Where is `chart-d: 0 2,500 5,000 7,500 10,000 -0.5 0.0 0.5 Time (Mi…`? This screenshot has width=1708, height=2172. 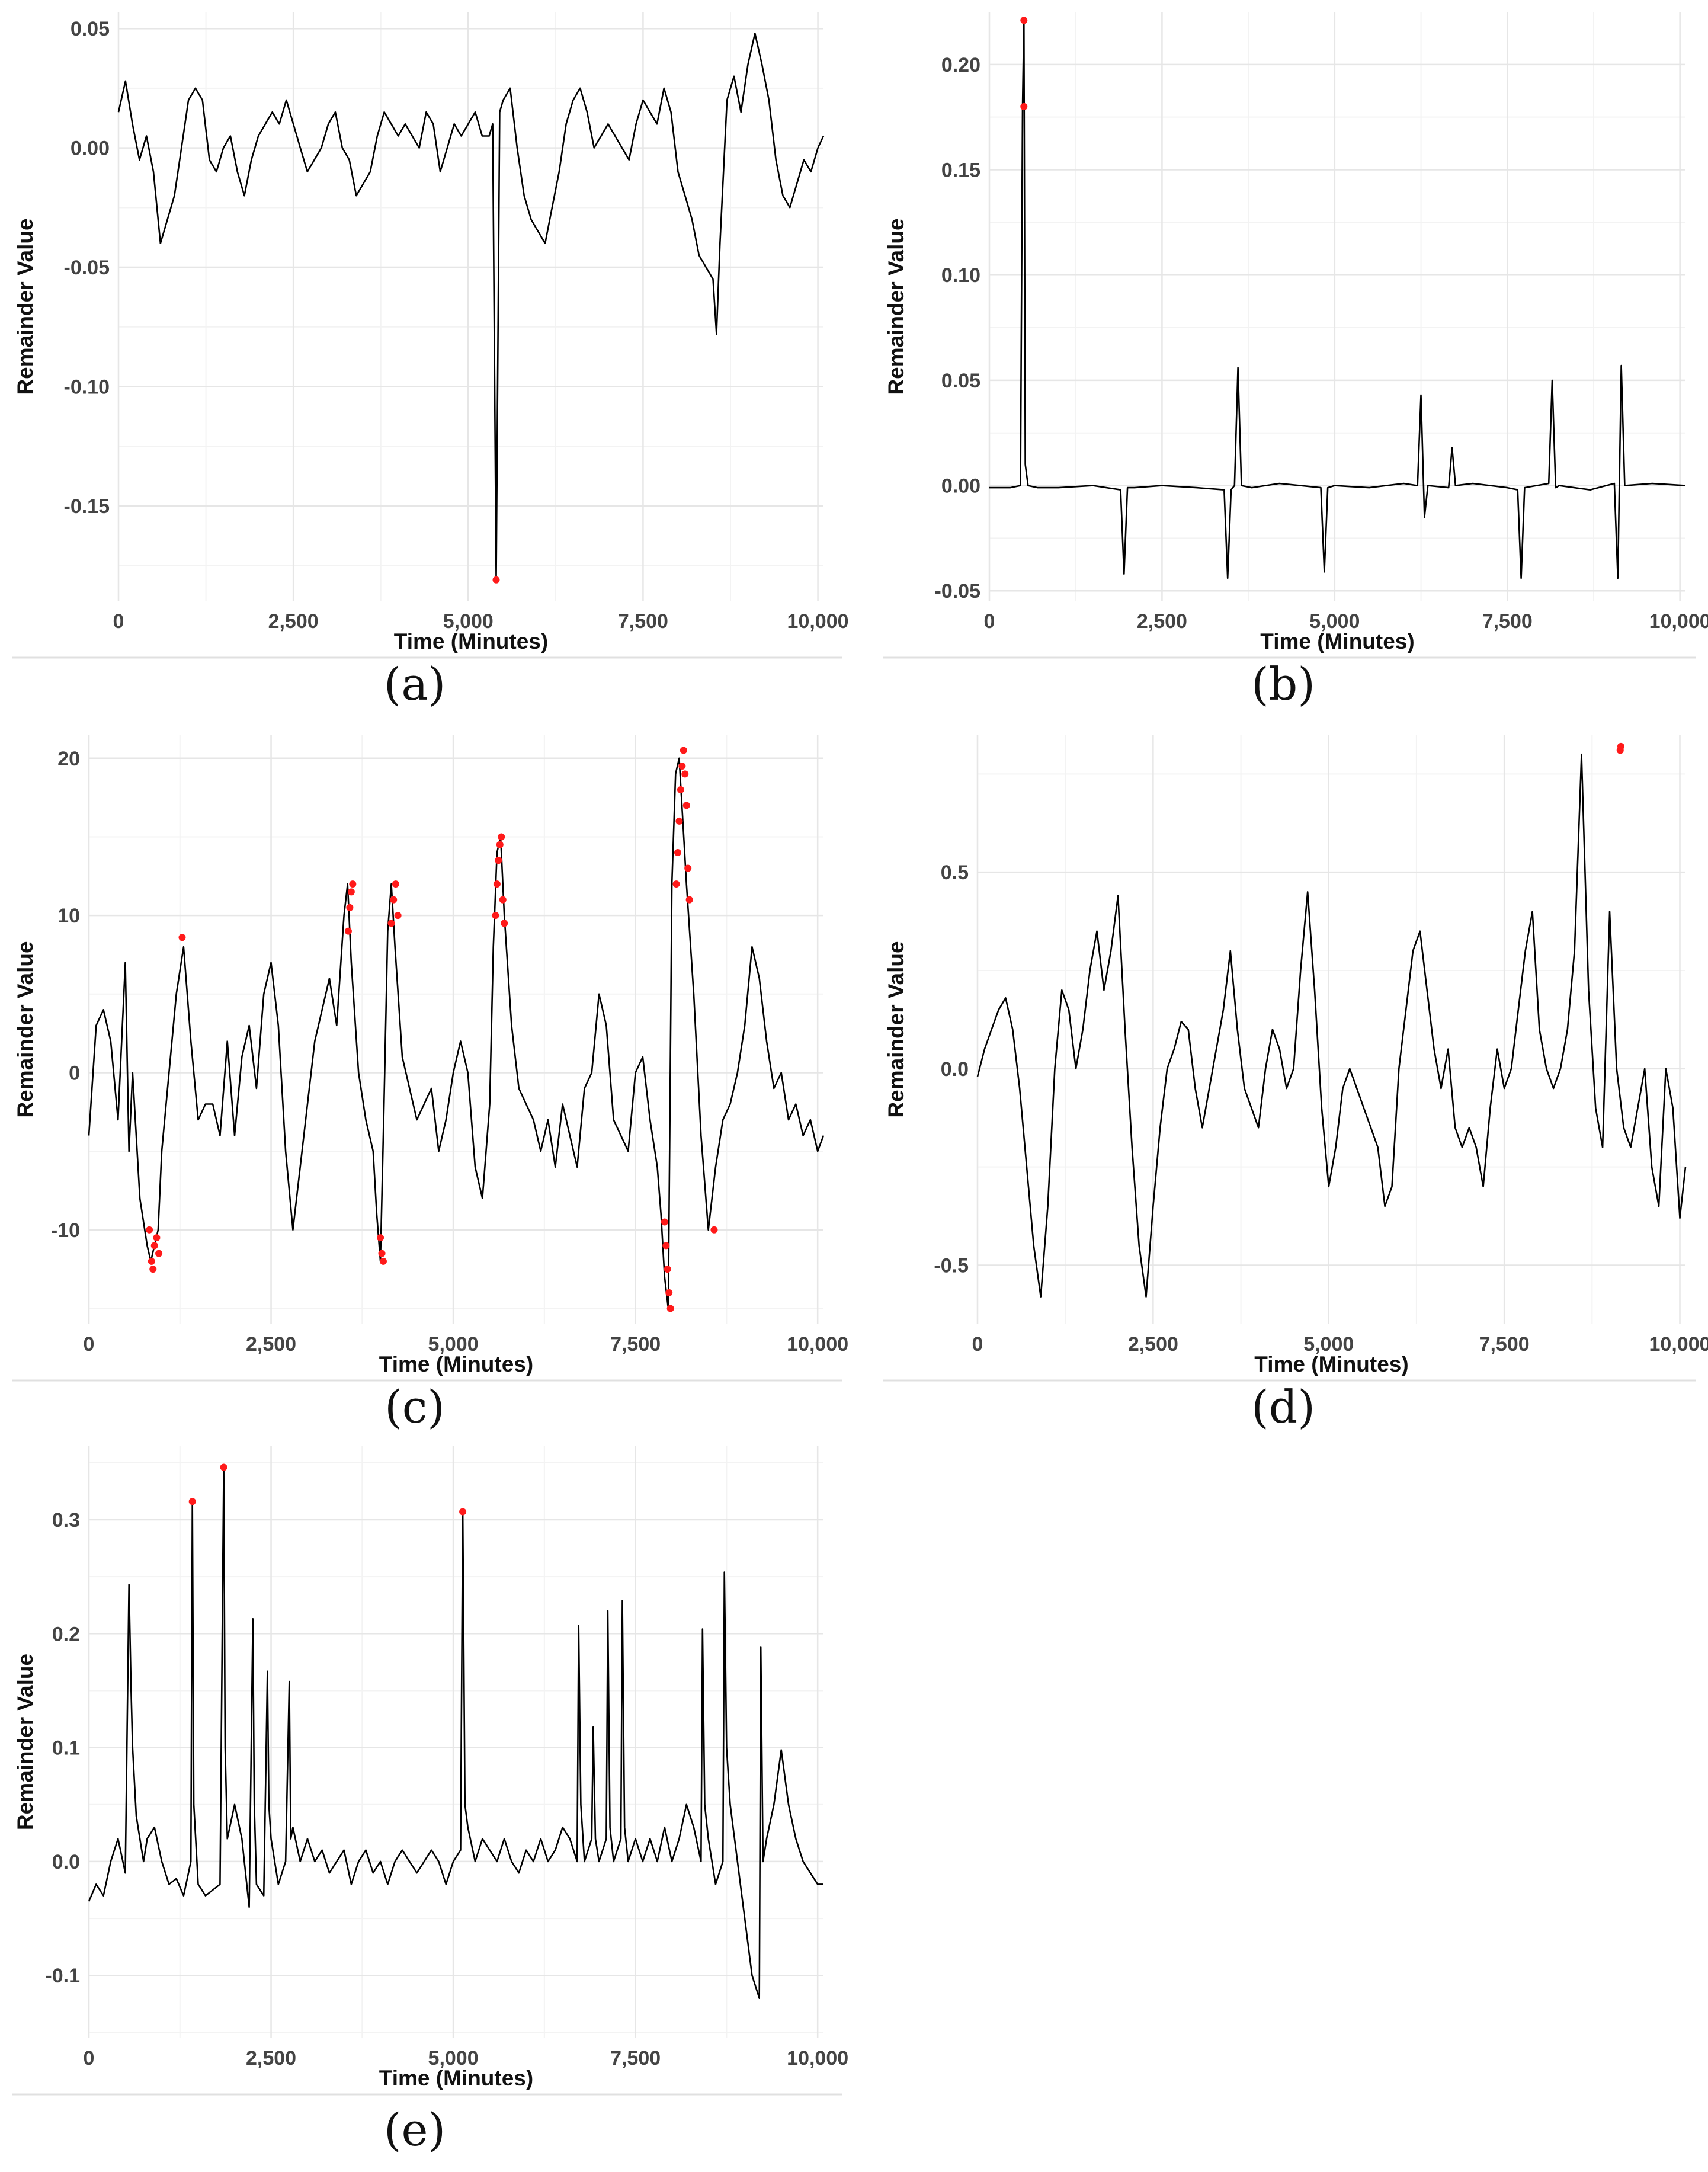
chart-d: 0 2,500 5,000 7,500 10,000 -0.5 0.0 0.5 Time (Mi… is located at coordinates (1295, 1058).